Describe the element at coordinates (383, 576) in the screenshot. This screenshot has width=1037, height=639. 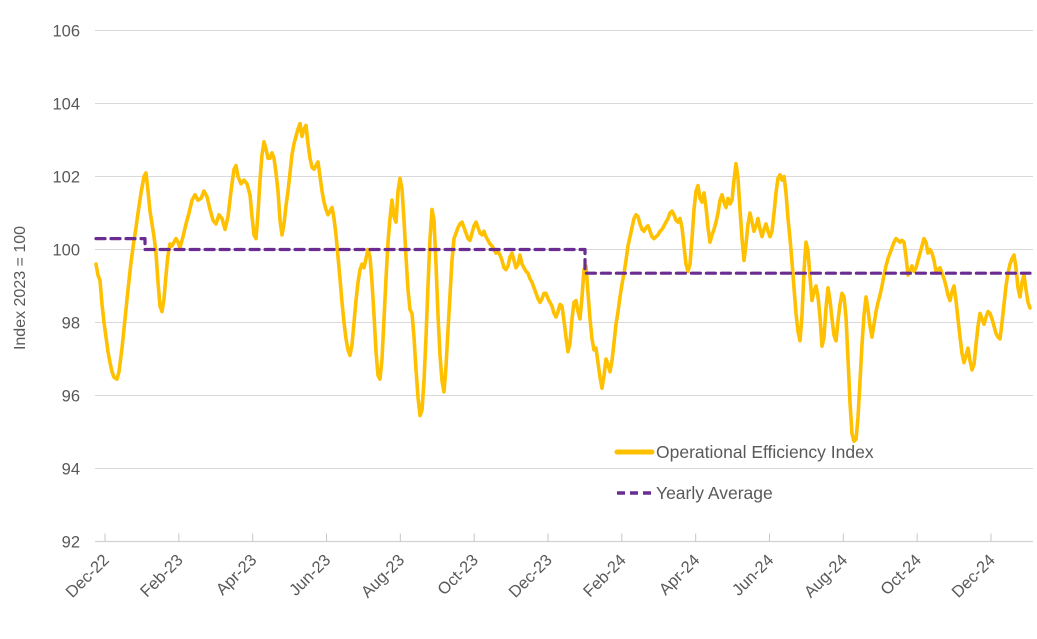
I see `x-tick-label: Aug-23` at that location.